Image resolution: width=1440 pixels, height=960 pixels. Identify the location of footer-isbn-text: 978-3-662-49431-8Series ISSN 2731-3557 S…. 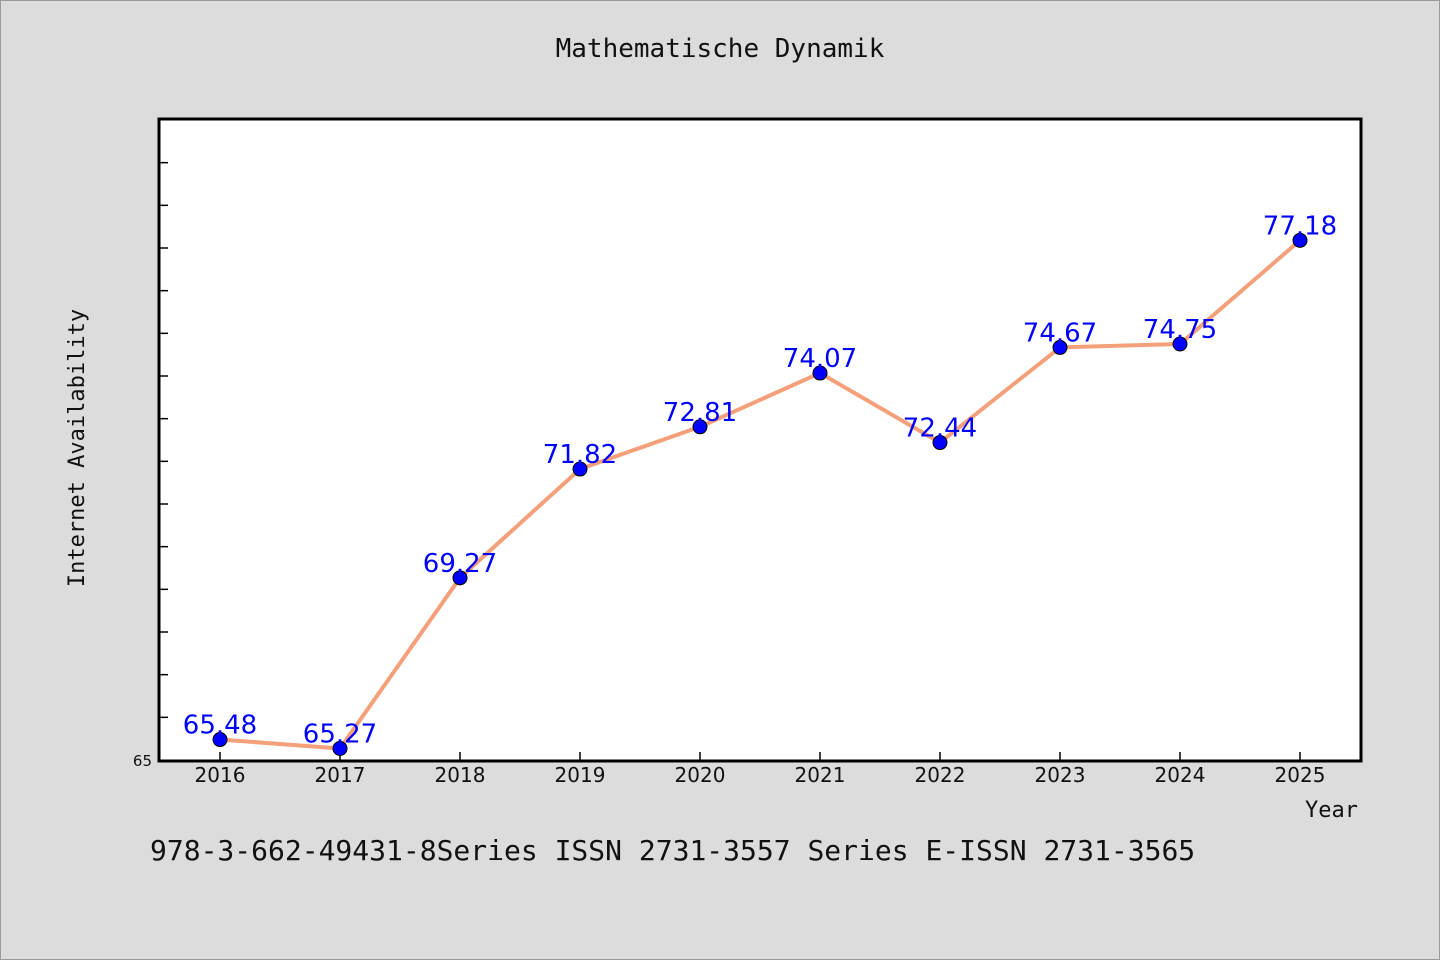
(673, 850).